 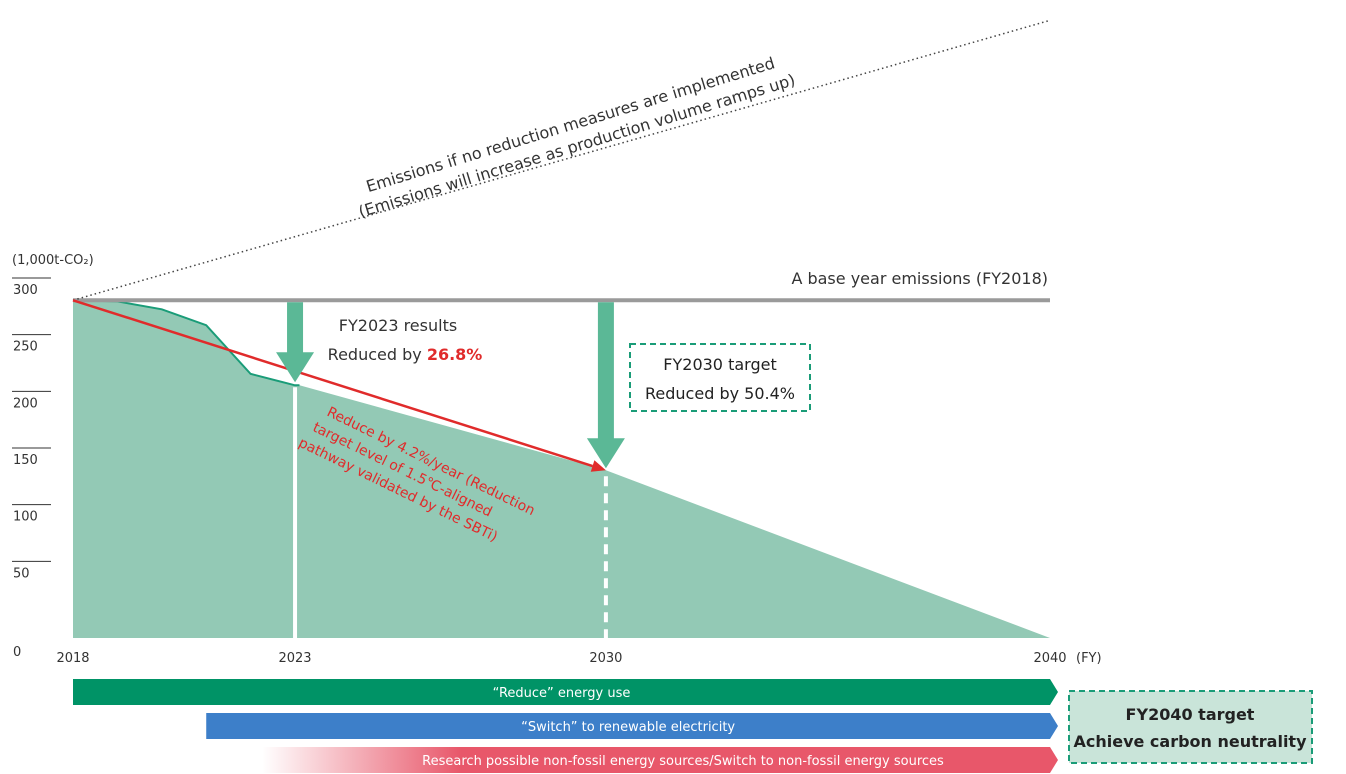 What do you see at coordinates (720, 377) in the screenshot?
I see `fy2030-target-box` at bounding box center [720, 377].